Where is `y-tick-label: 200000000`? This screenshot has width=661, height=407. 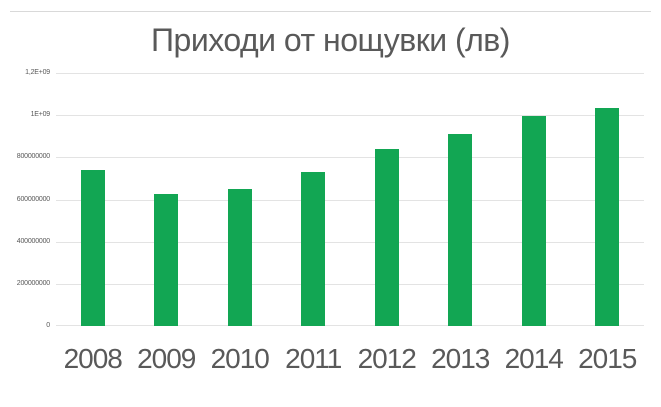
y-tick-label: 200000000 is located at coordinates (33, 283).